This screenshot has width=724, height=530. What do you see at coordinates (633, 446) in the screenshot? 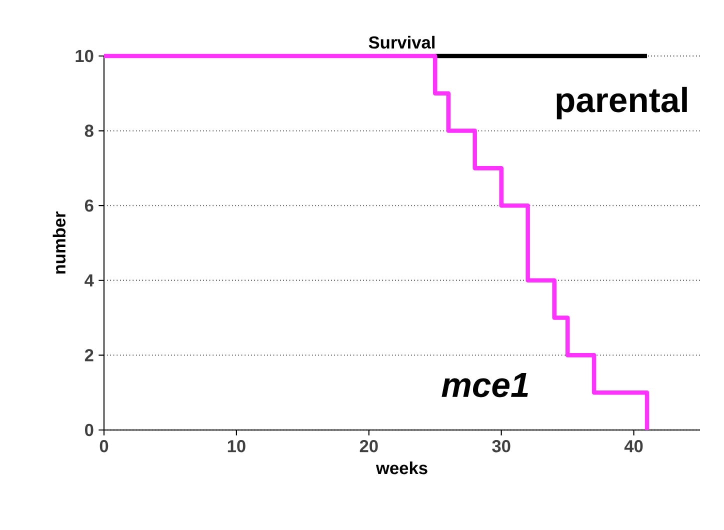
I see `x-tick-label: 40` at bounding box center [633, 446].